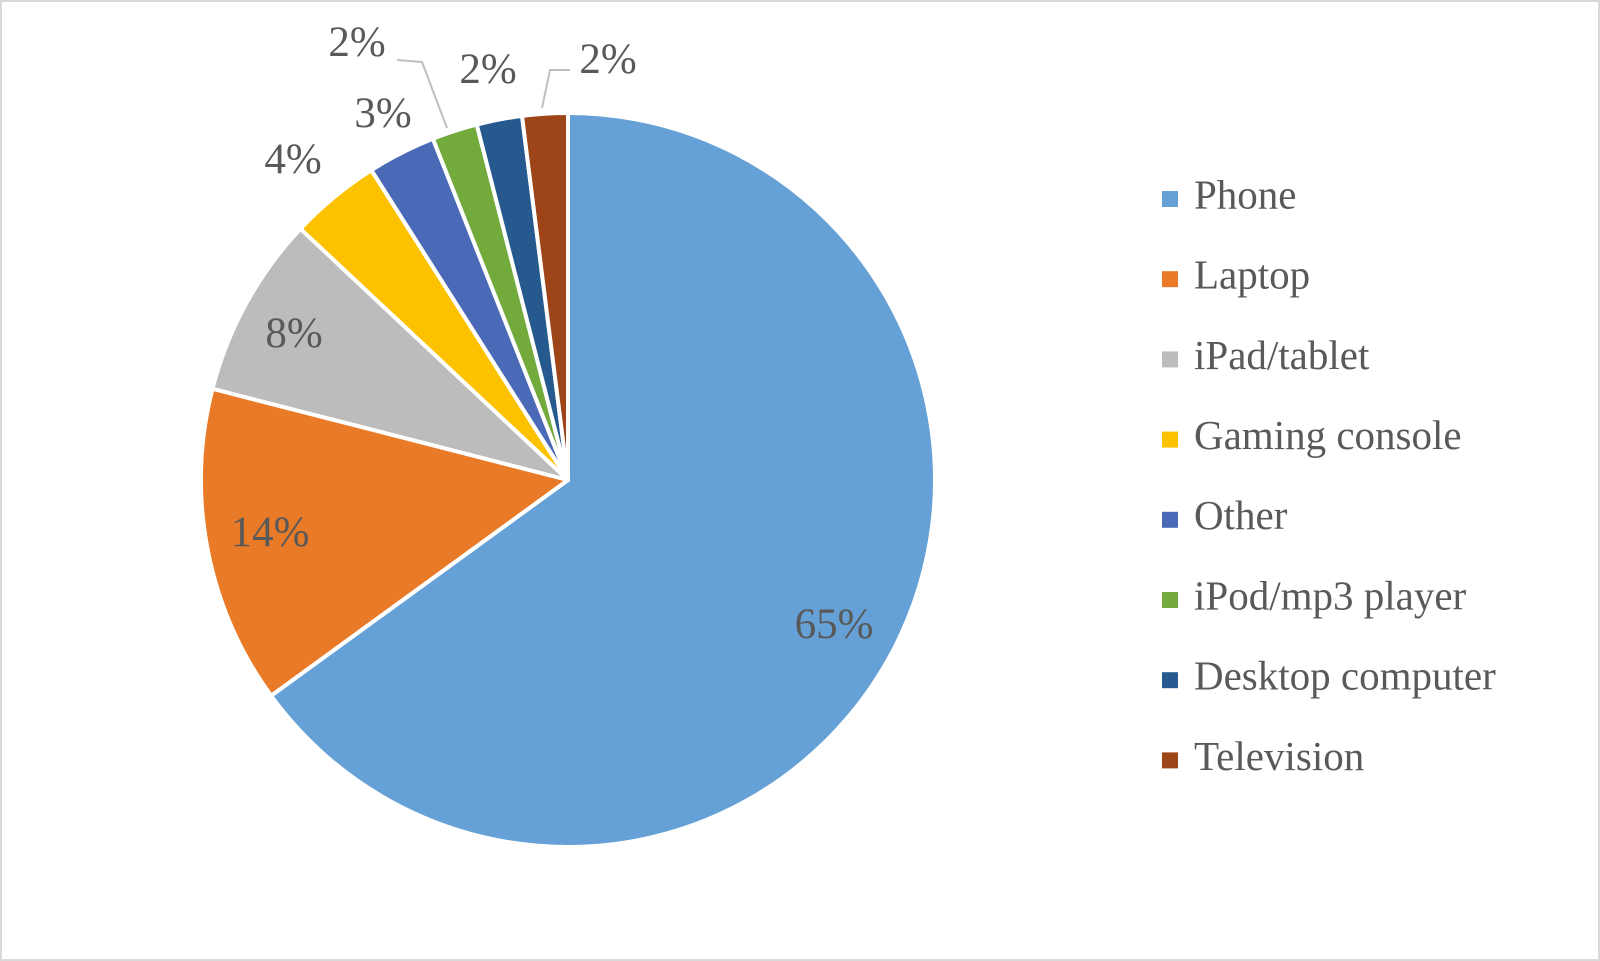  Describe the element at coordinates (1245, 194) in the screenshot. I see `legend-label: Phone` at that location.